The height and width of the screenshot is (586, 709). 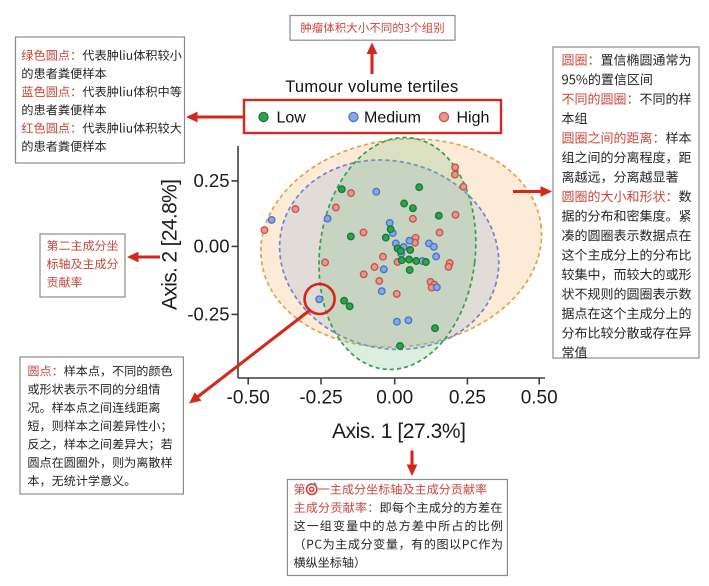 What do you see at coordinates (170, 244) in the screenshot?
I see `svg-text: Axis. 2 [24.8%]` at bounding box center [170, 244].